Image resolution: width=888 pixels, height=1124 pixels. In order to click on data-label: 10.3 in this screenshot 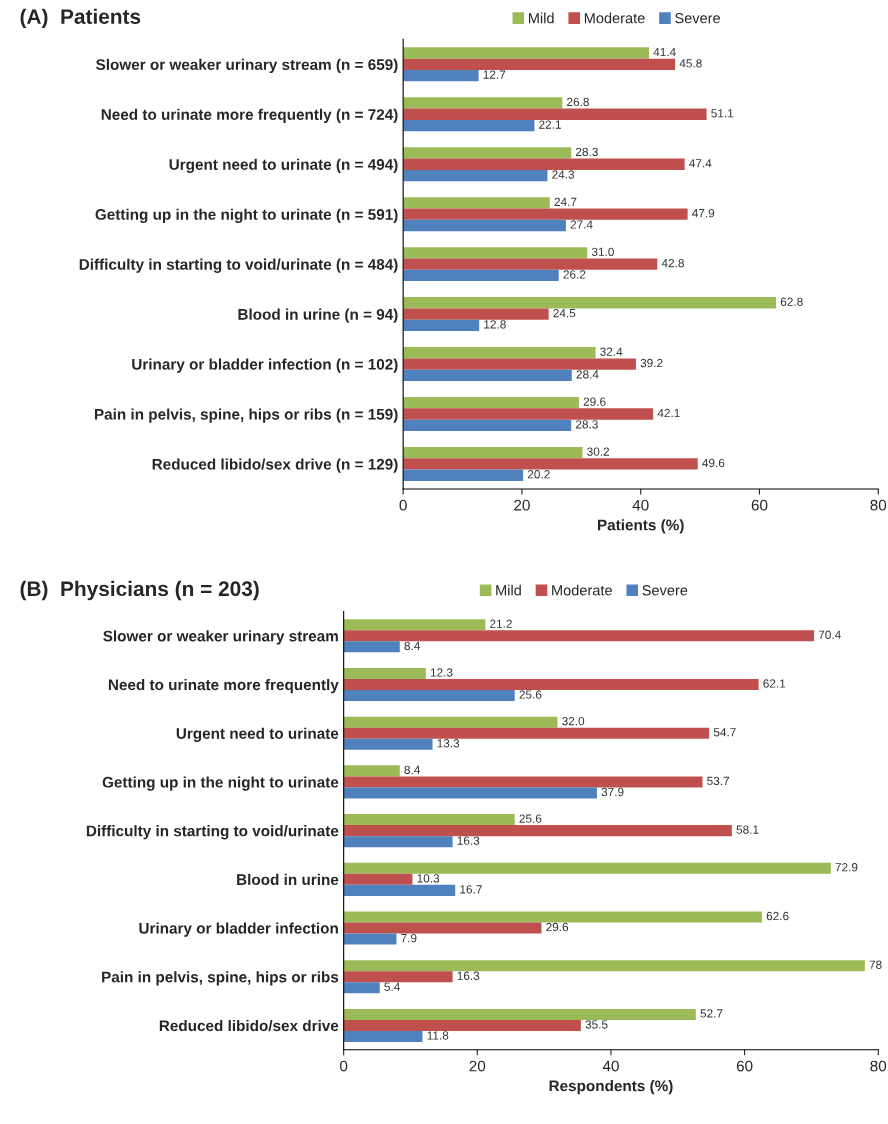, I will do `click(428, 878)`.